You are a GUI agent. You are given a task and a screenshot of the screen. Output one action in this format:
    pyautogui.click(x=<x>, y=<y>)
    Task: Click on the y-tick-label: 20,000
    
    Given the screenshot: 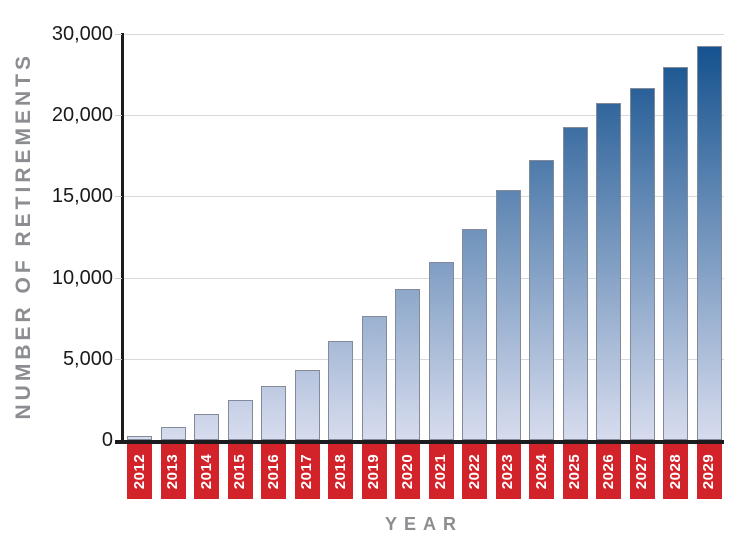 What is the action you would take?
    pyautogui.click(x=82, y=115)
    